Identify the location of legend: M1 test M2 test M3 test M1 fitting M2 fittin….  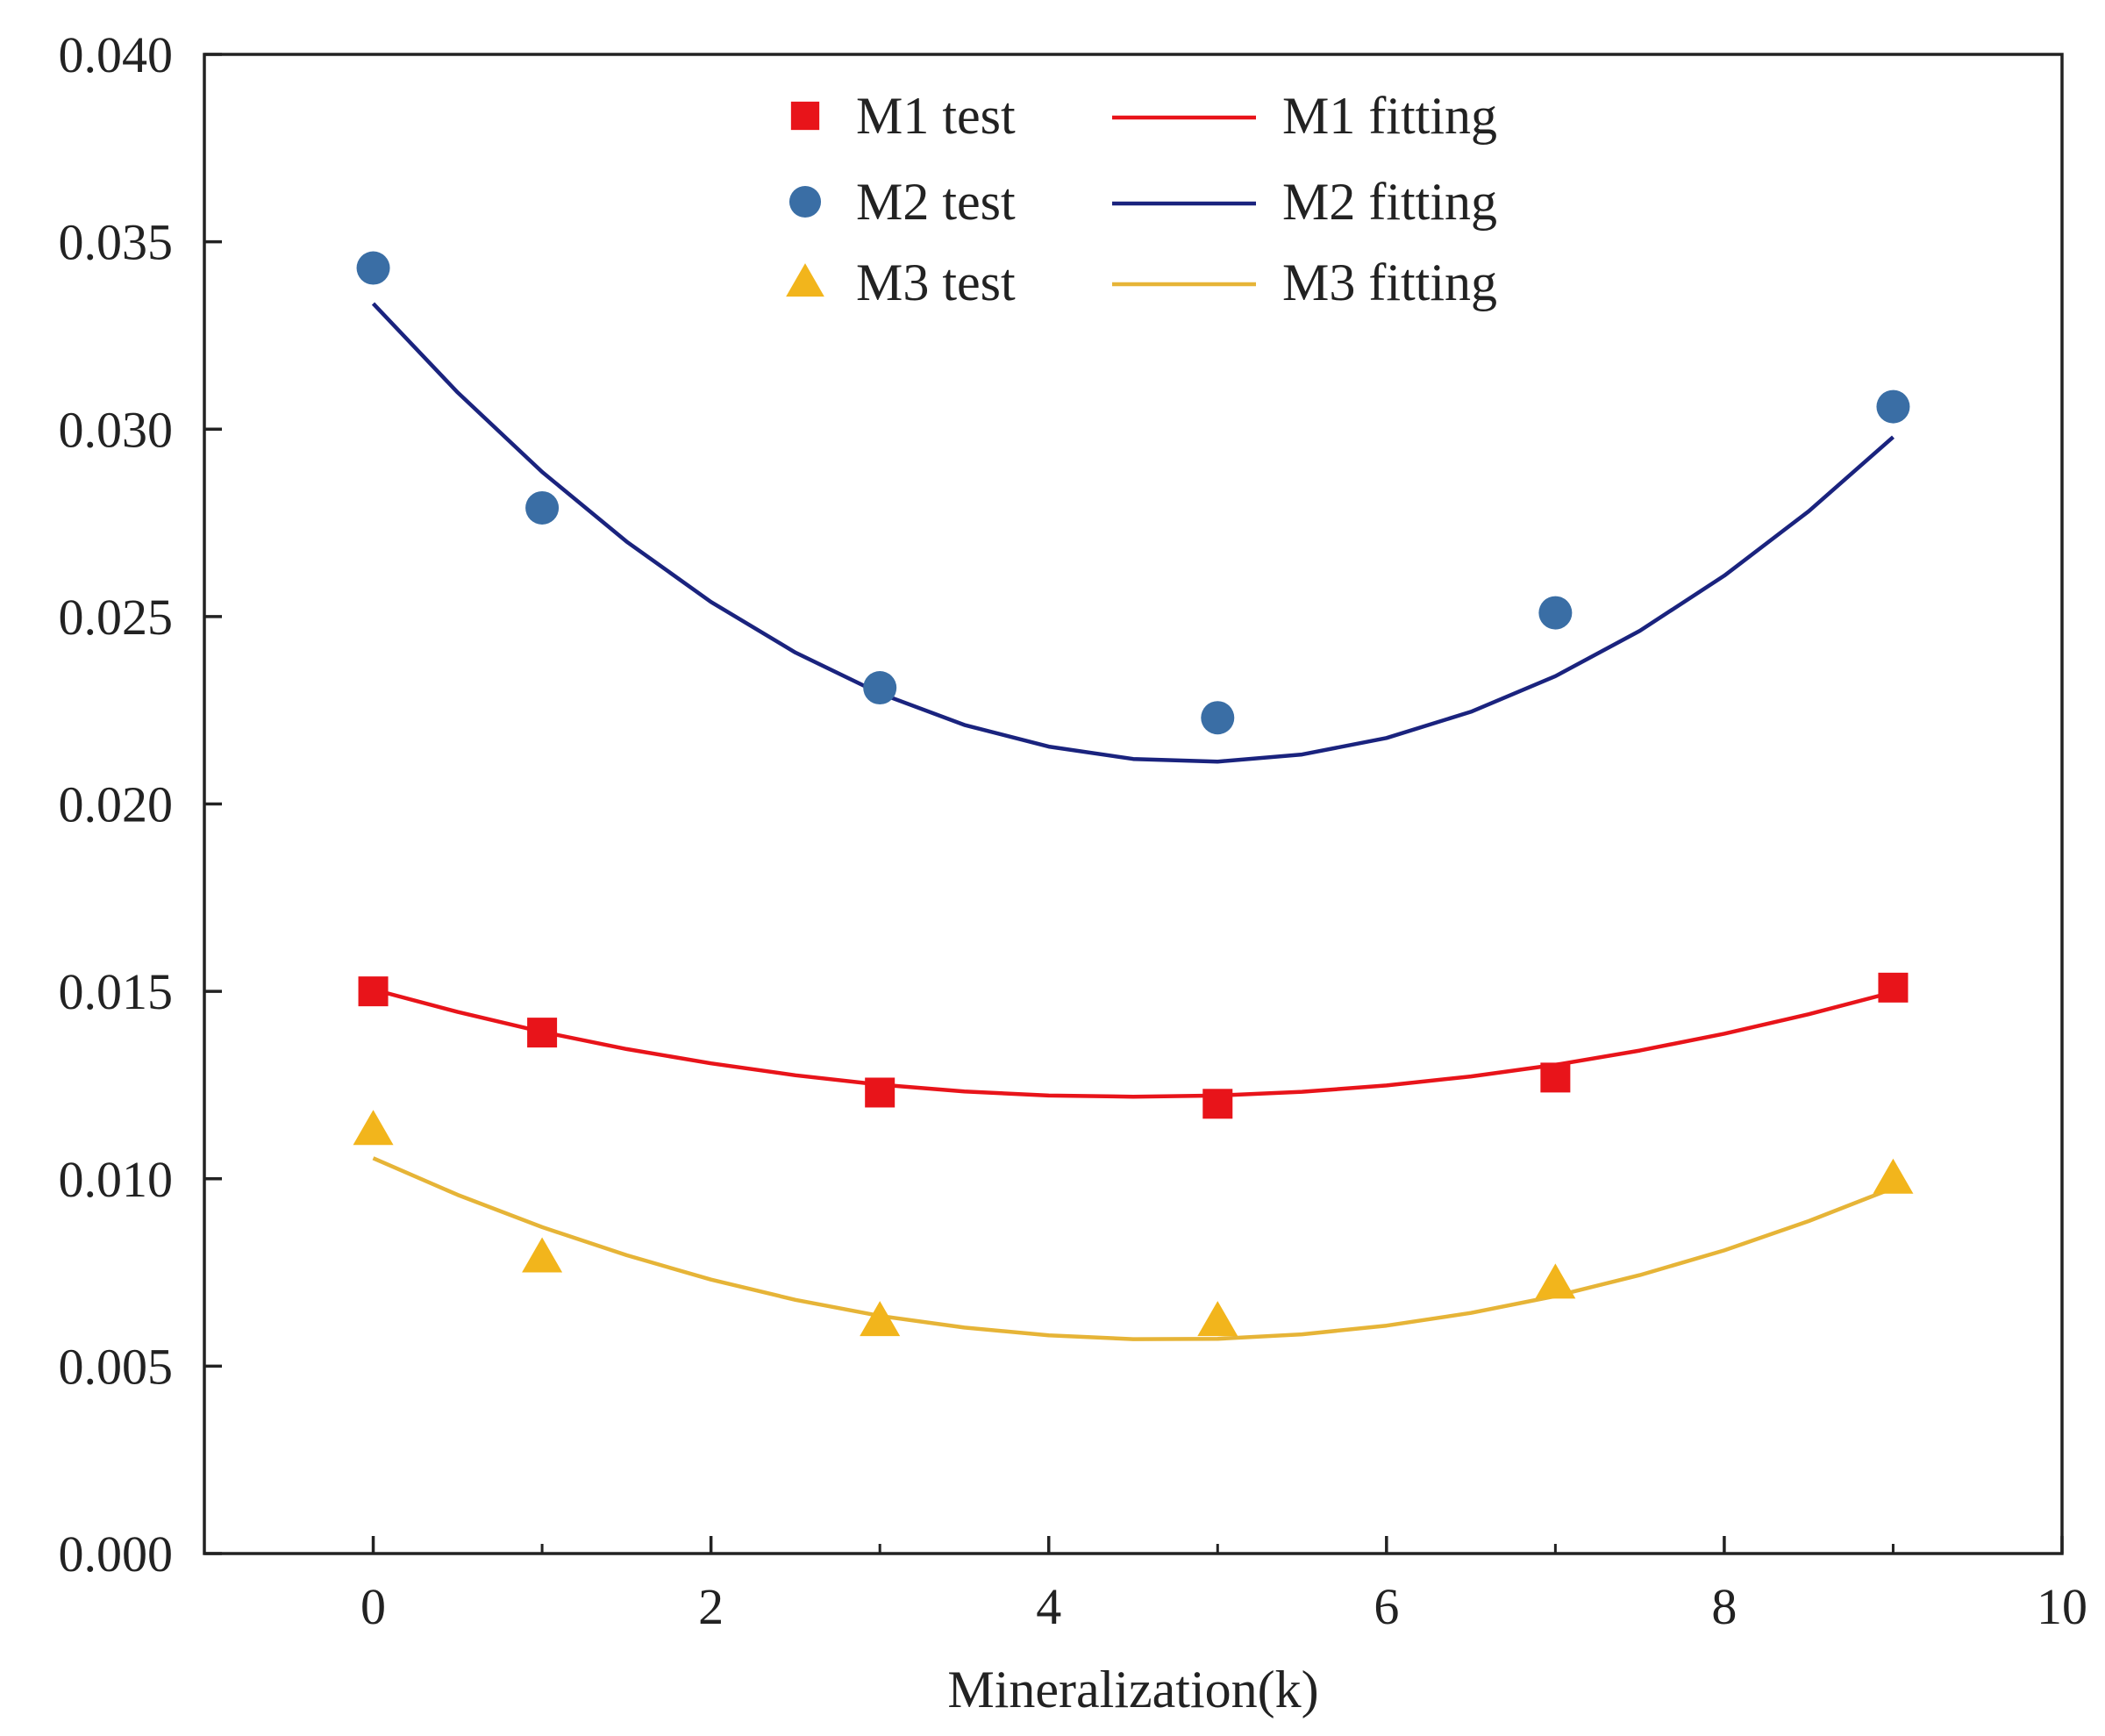
(1141, 199).